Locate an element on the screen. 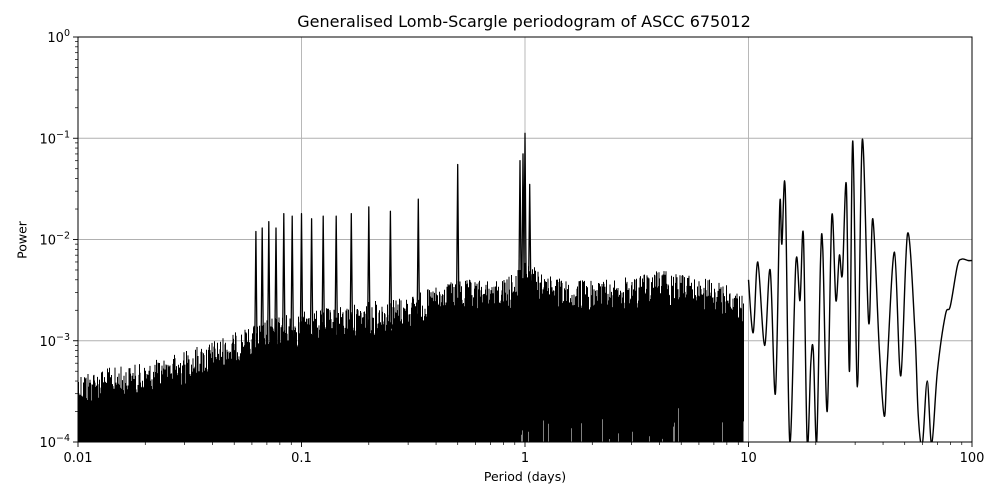 This screenshot has width=1000, height=500. y-tick-label: 10⁻⁴ is located at coordinates (54, 442).